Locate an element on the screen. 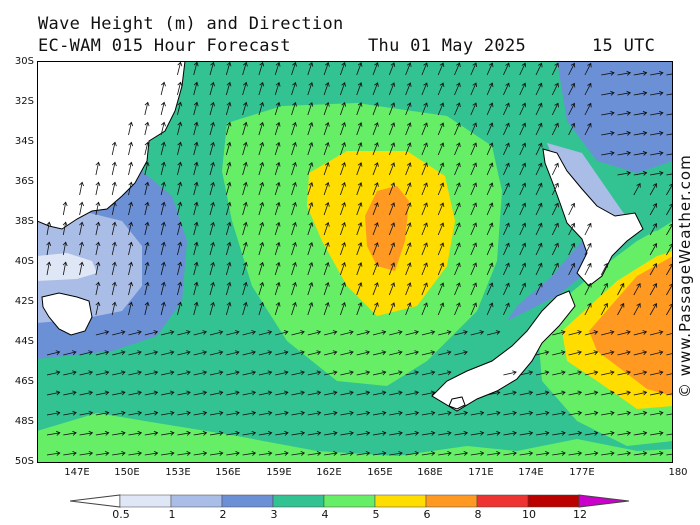 The image size is (700, 525). lat-label-48s: 48S is located at coordinates (24, 421).